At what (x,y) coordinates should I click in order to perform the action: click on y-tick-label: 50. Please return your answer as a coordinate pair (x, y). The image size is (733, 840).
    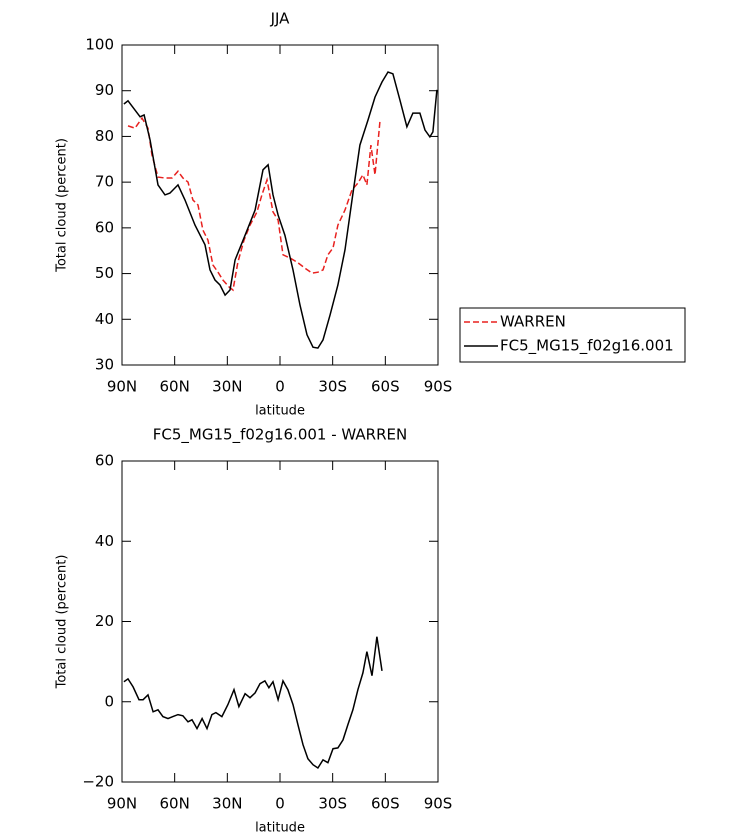
    Looking at the image, I should click on (104, 273).